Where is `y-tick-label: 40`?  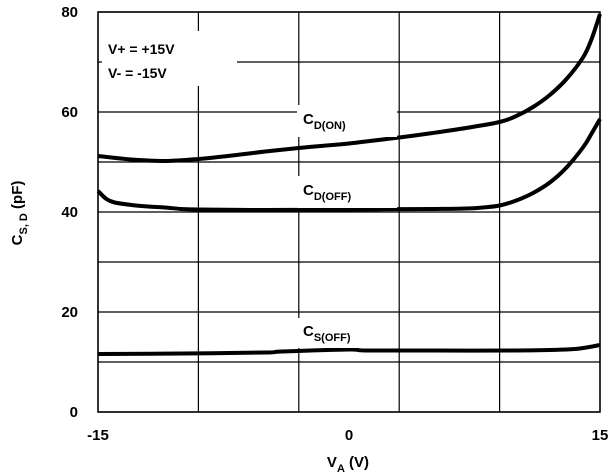 y-tick-label: 40 is located at coordinates (69, 212).